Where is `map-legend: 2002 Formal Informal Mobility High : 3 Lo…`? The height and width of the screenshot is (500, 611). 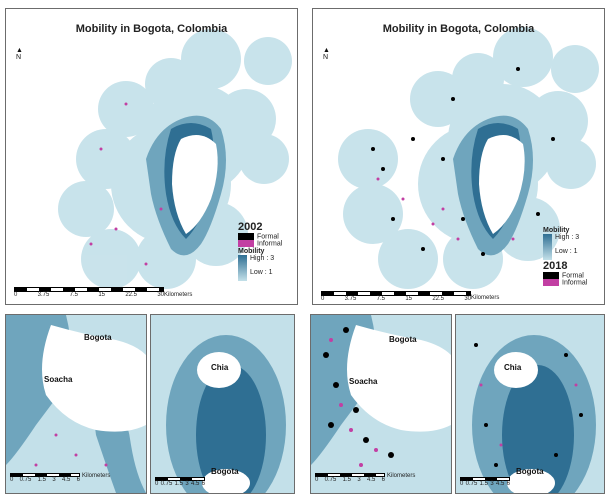 map-legend: 2002 Formal Informal Mobility High : 3 Lo… is located at coordinates (260, 251).